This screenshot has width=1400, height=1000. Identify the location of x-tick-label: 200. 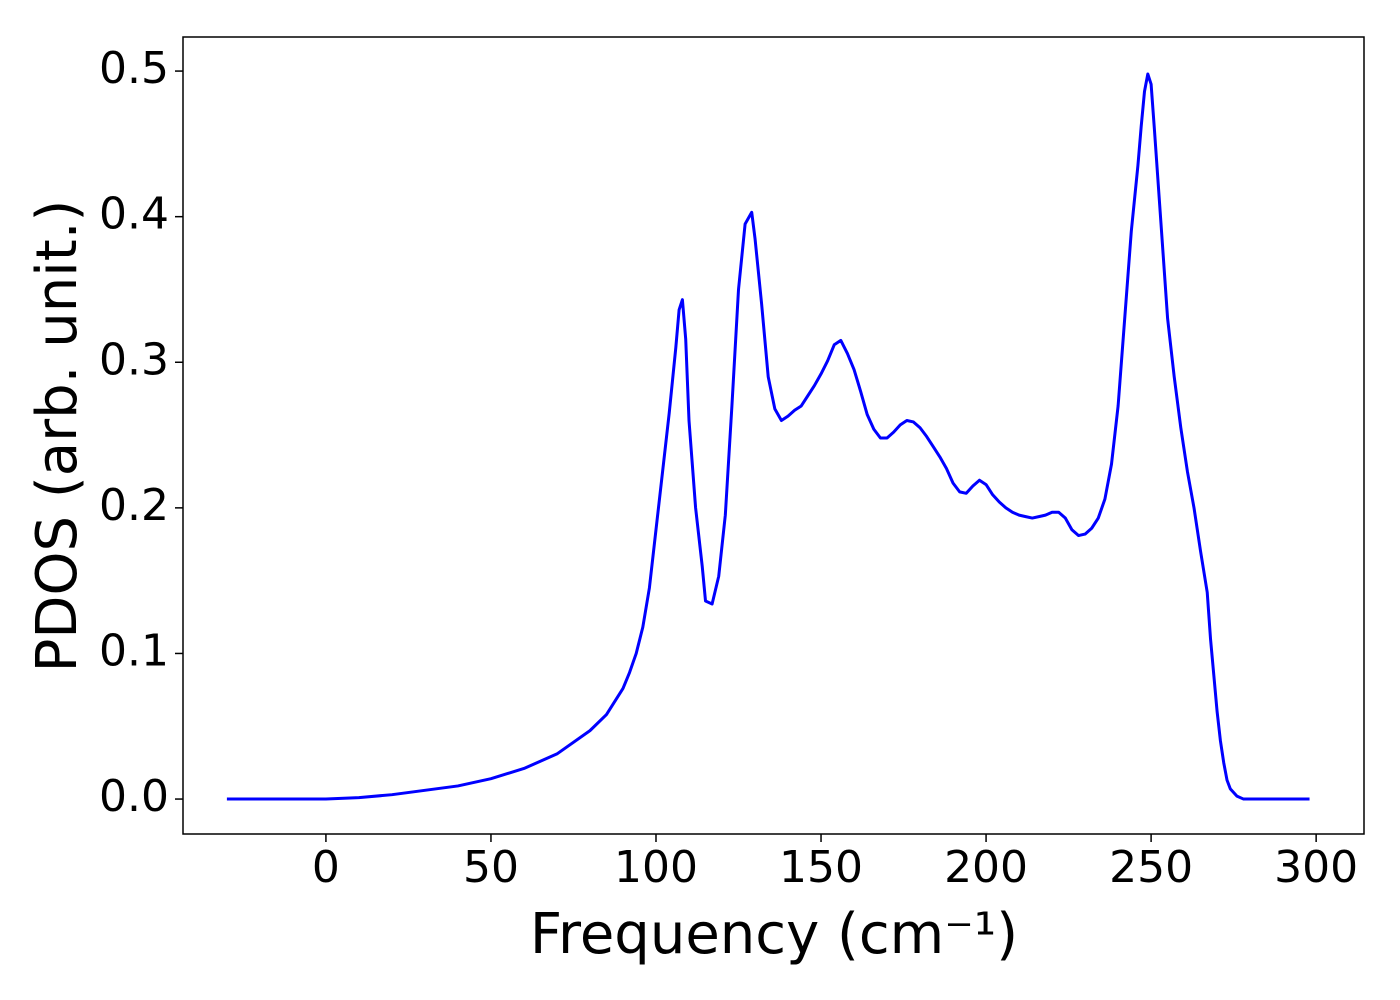
(986, 867).